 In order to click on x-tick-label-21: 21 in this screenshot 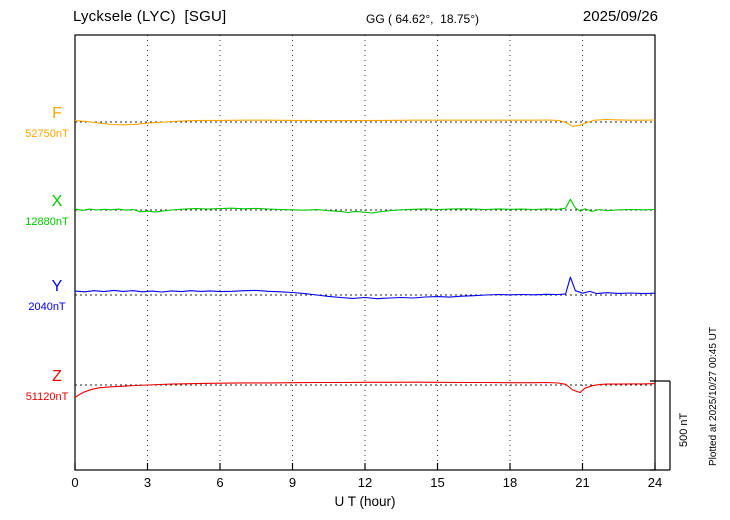, I will do `click(582, 482)`.